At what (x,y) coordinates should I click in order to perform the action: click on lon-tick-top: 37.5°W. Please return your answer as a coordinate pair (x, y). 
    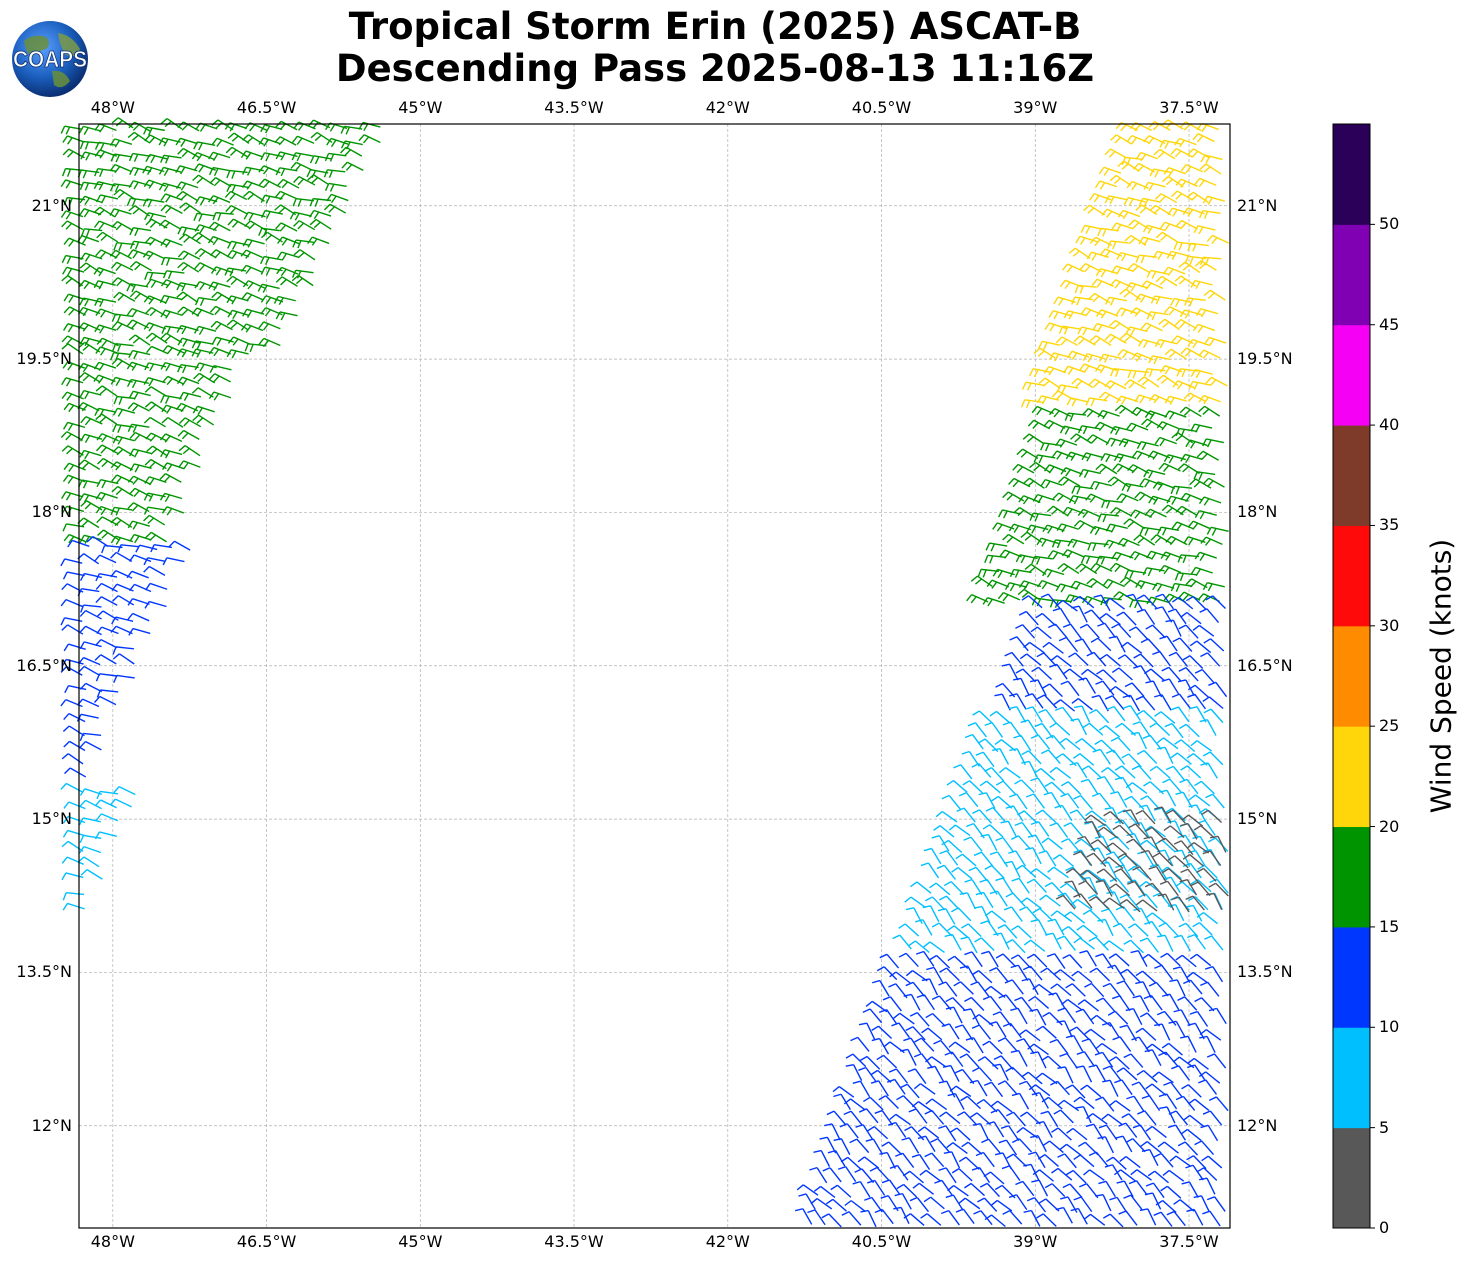
    Looking at the image, I should click on (1189, 107).